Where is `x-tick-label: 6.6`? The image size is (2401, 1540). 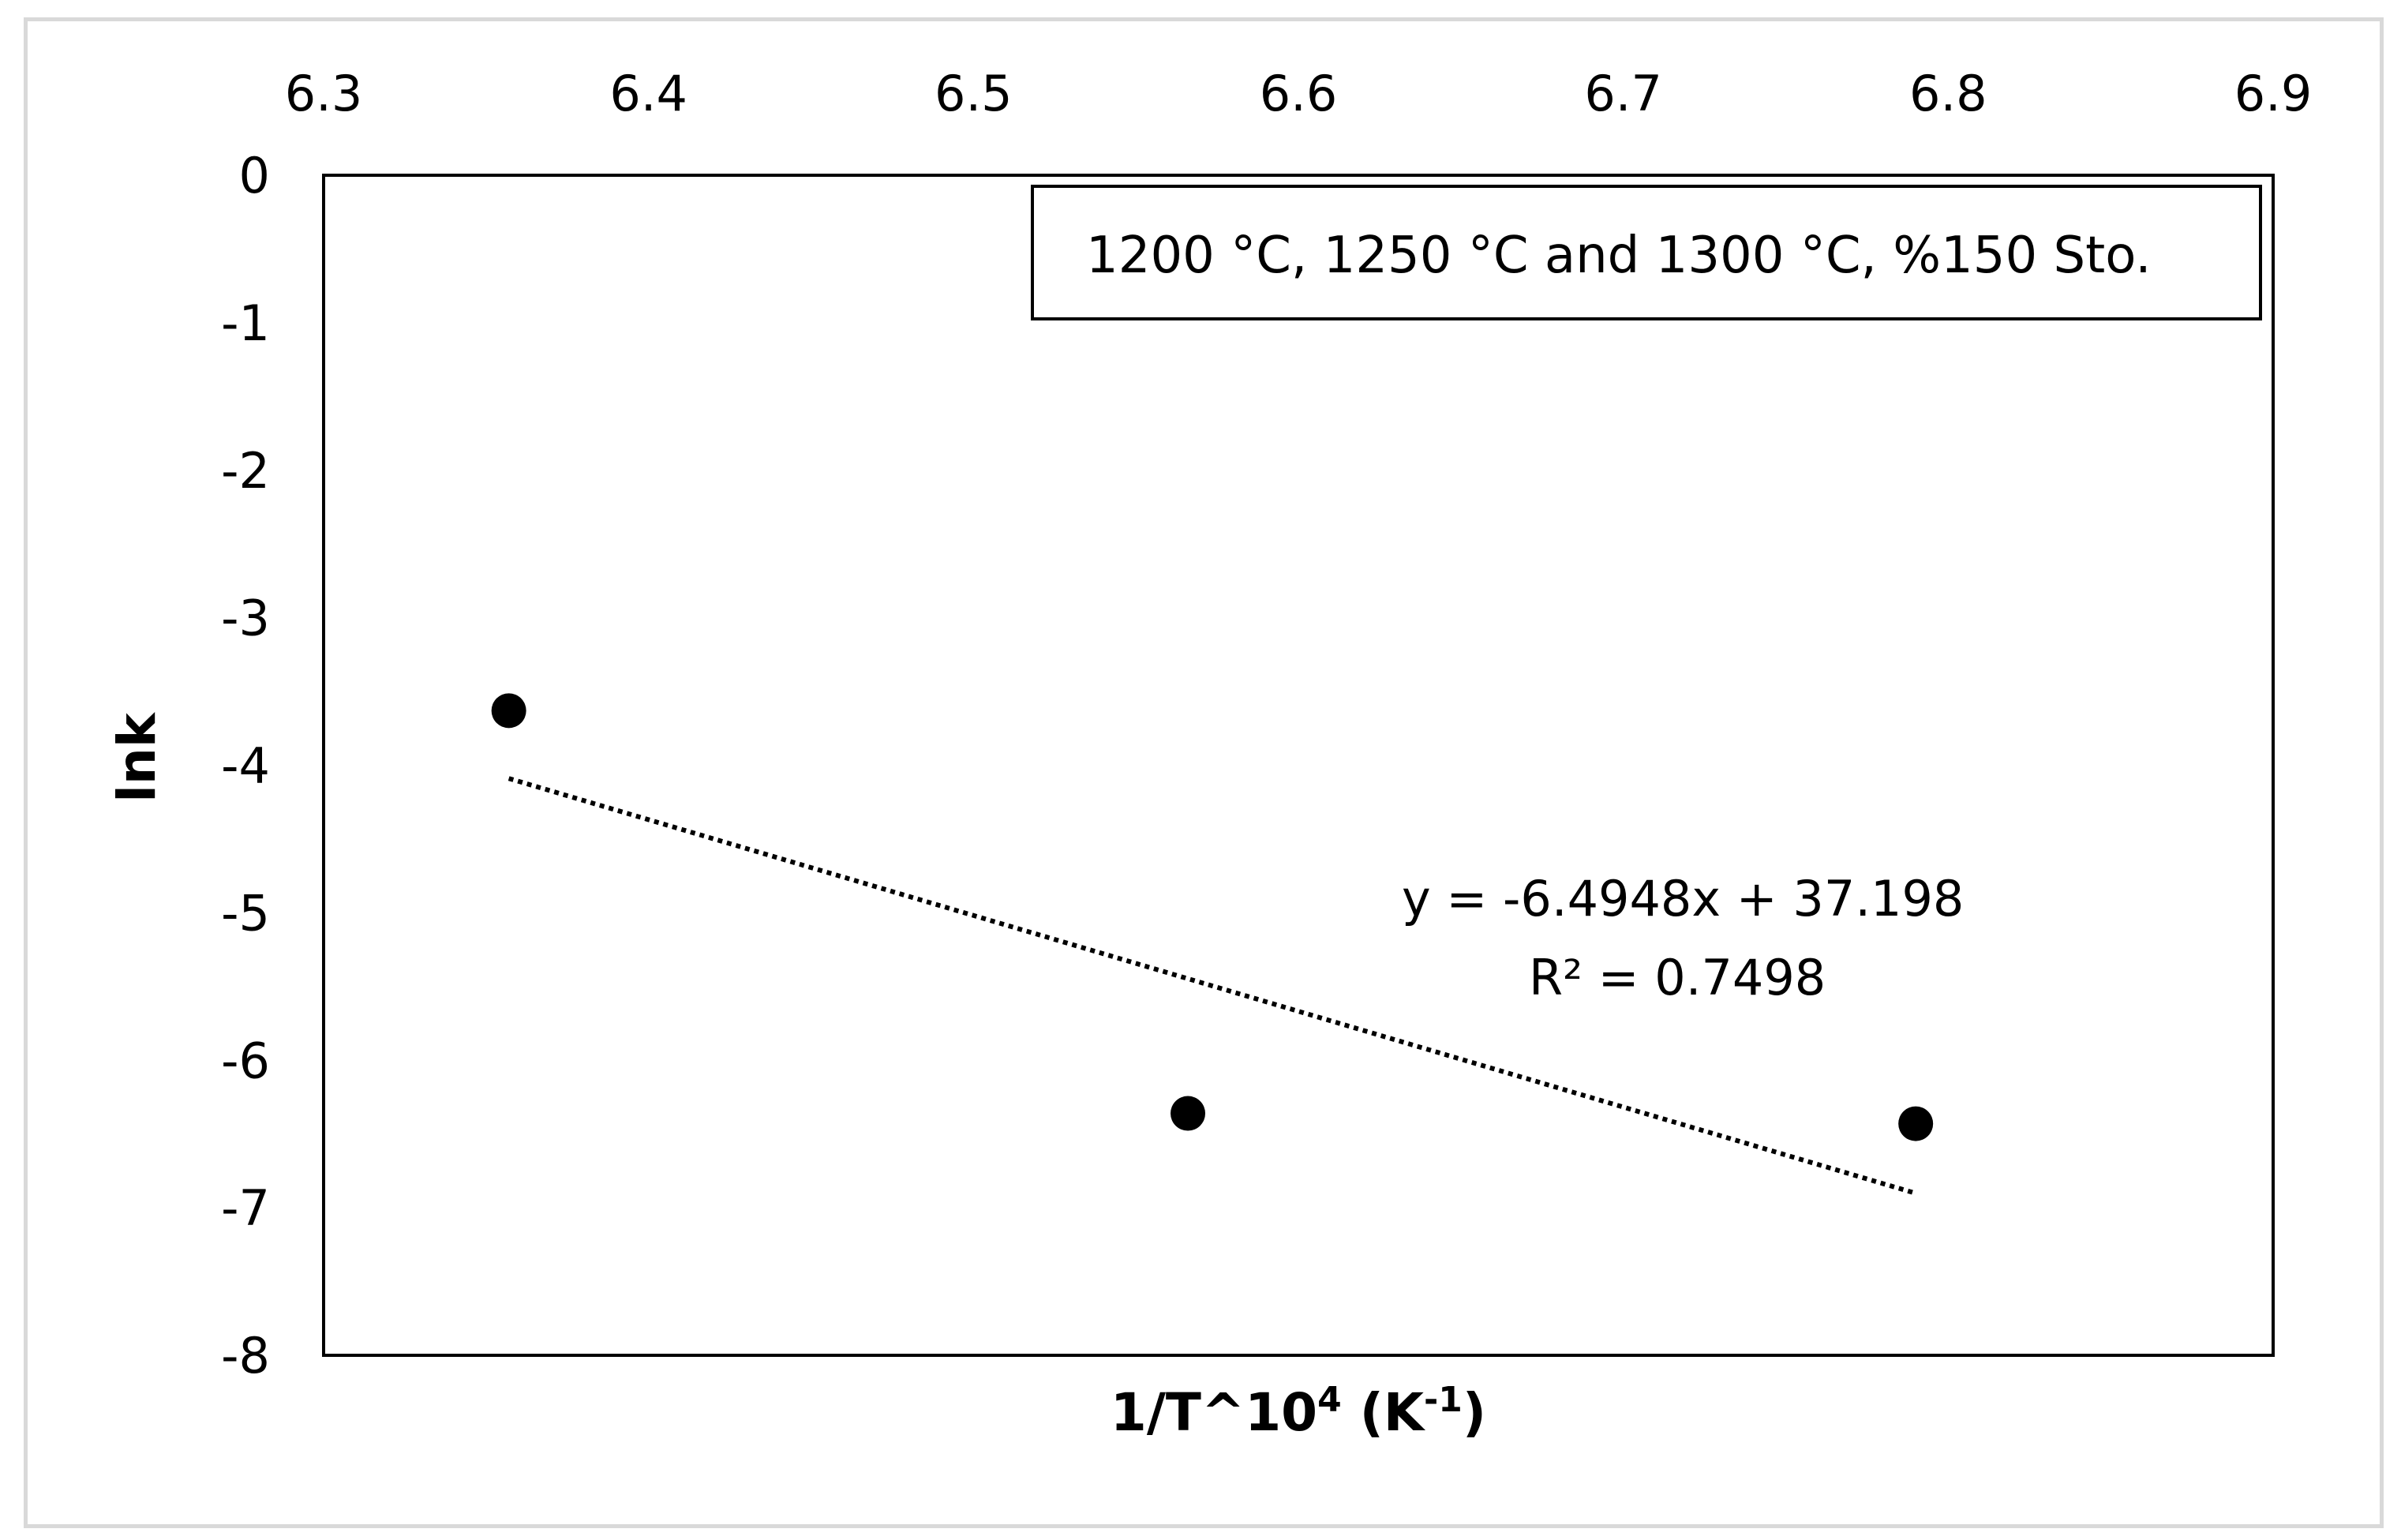 x-tick-label: 6.6 is located at coordinates (1299, 94).